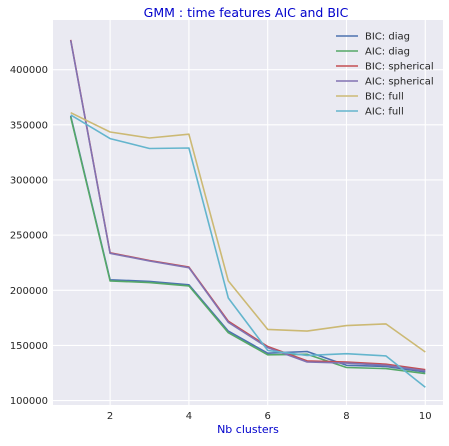  Describe the element at coordinates (29, 401) in the screenshot. I see `y-tick-label: 100000` at that location.